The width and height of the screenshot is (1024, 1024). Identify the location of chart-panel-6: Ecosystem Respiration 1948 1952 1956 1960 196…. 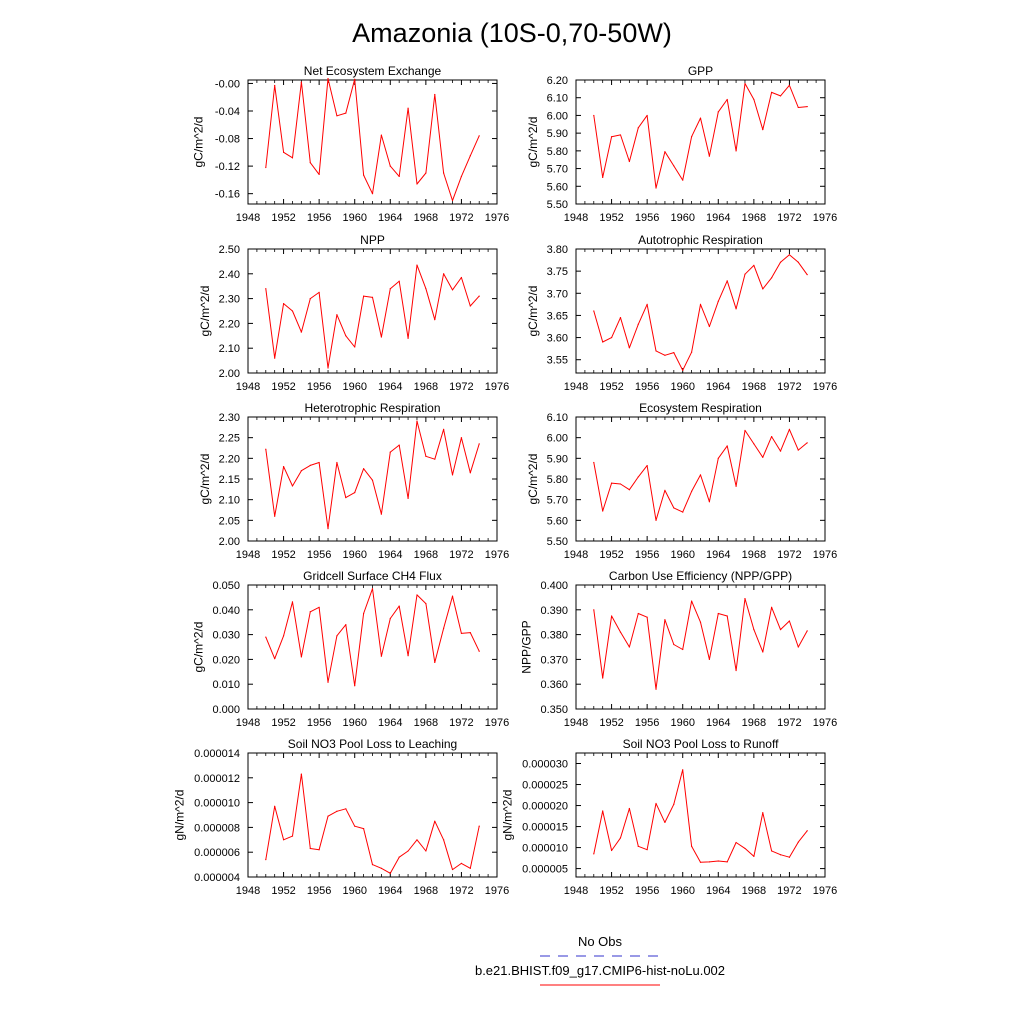
(681, 481).